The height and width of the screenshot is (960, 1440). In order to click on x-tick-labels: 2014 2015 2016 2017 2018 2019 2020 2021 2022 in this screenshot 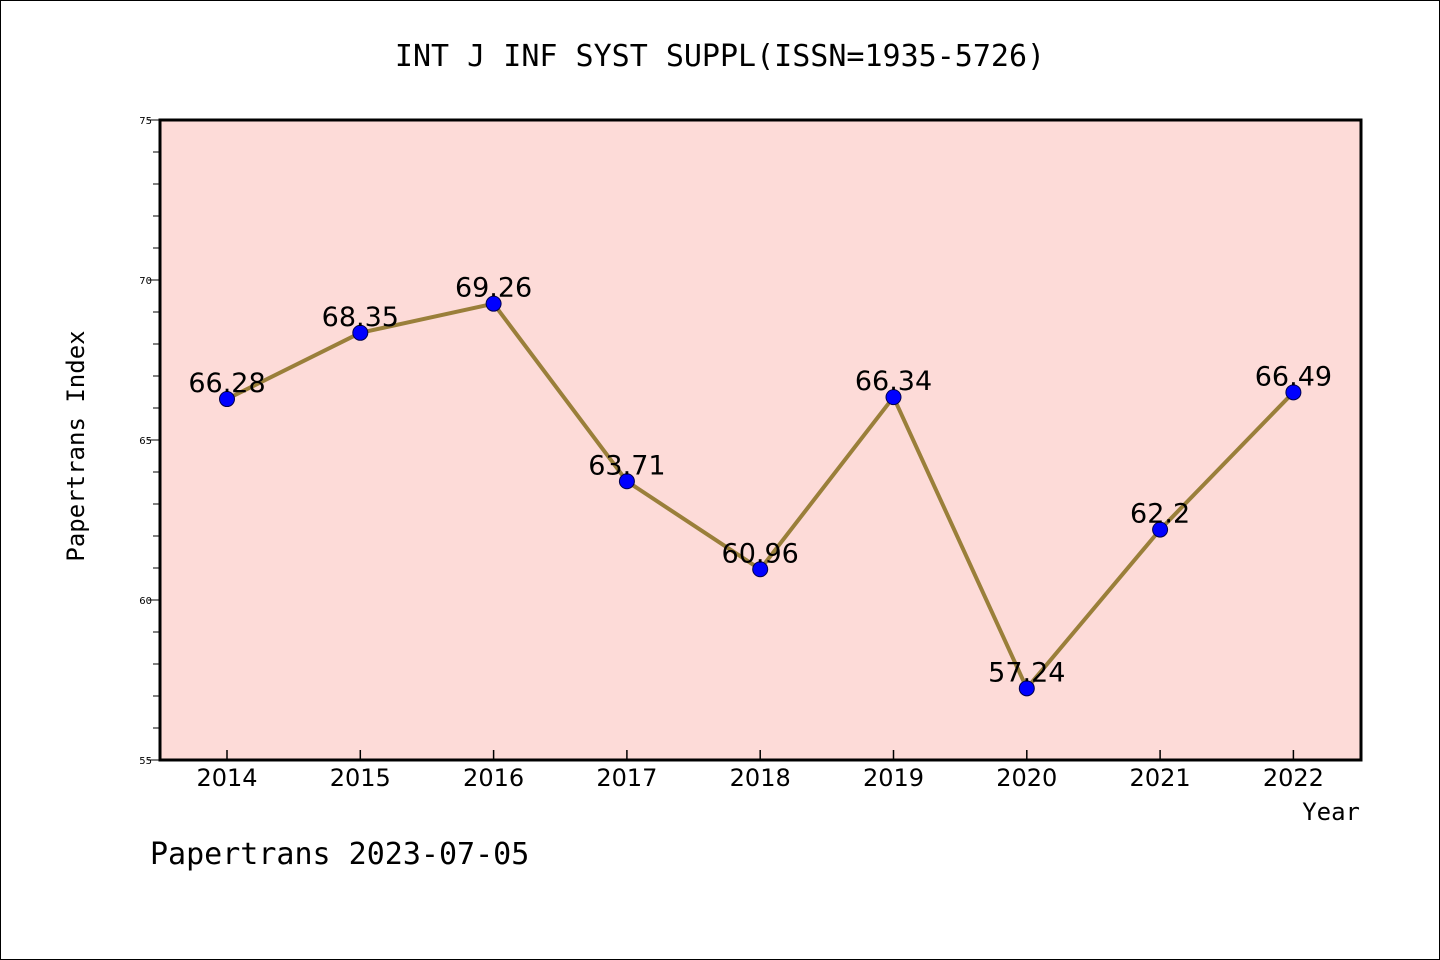, I will do `click(759, 778)`.